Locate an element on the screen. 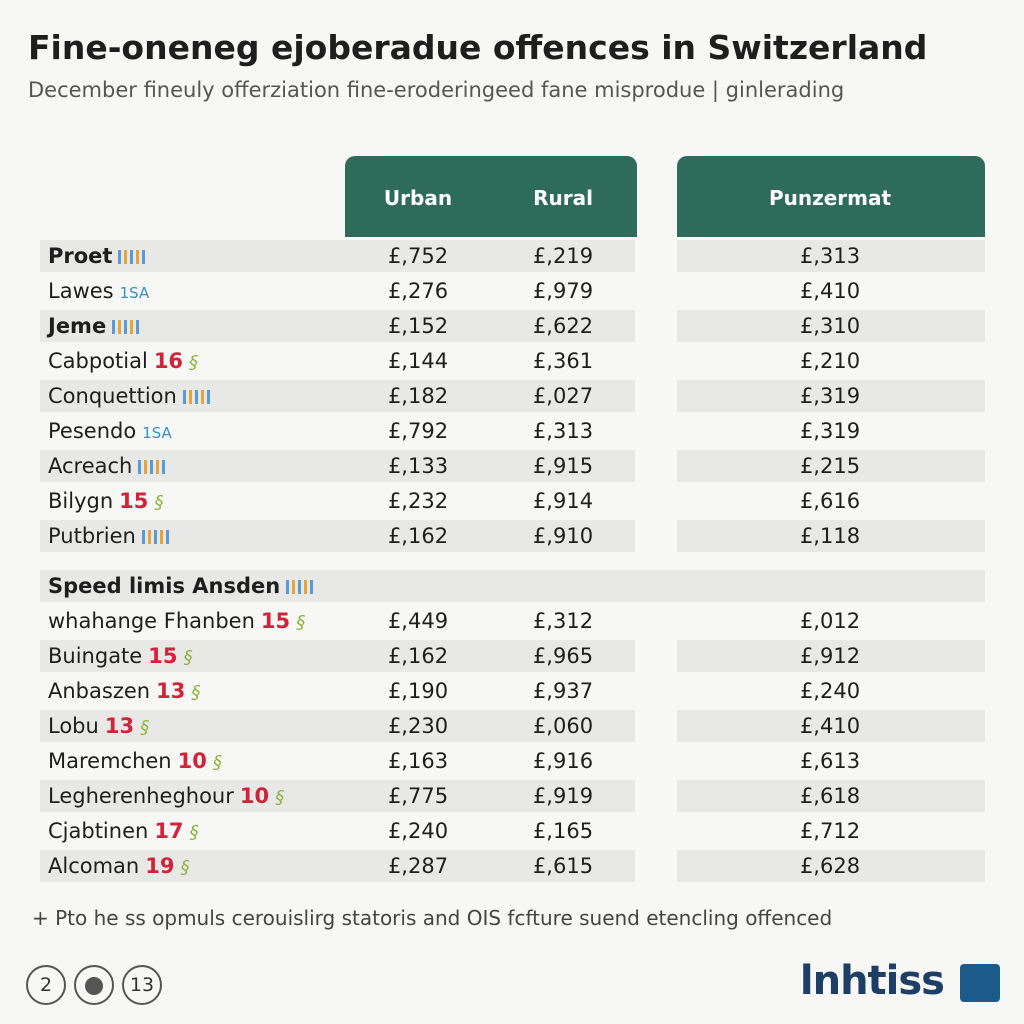 This screenshot has height=1024, width=1024. value-cell: £,165 is located at coordinates (563, 831).